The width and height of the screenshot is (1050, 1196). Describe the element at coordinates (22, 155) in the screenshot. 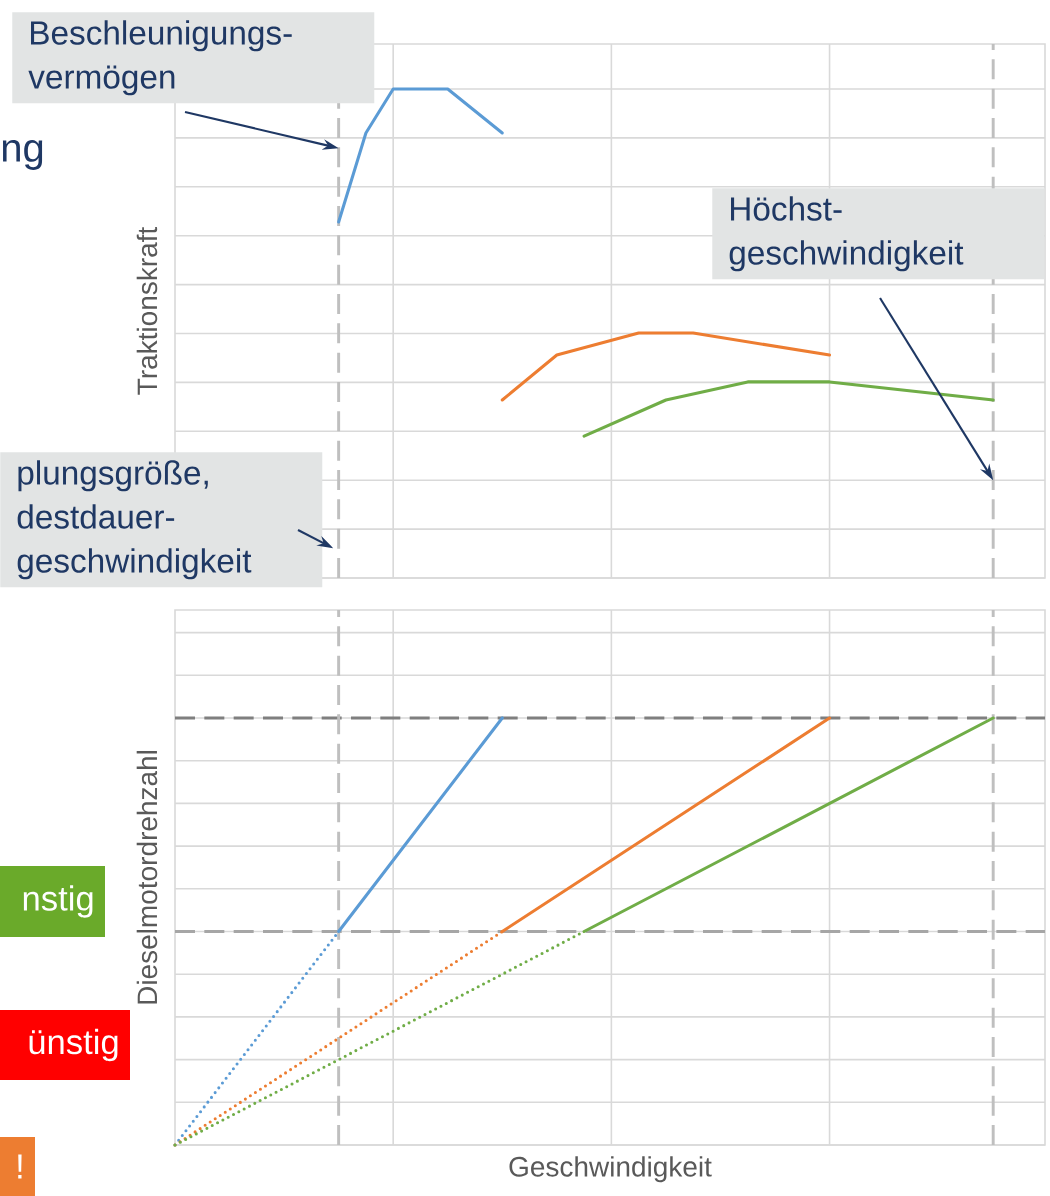

I see `text: ng` at that location.